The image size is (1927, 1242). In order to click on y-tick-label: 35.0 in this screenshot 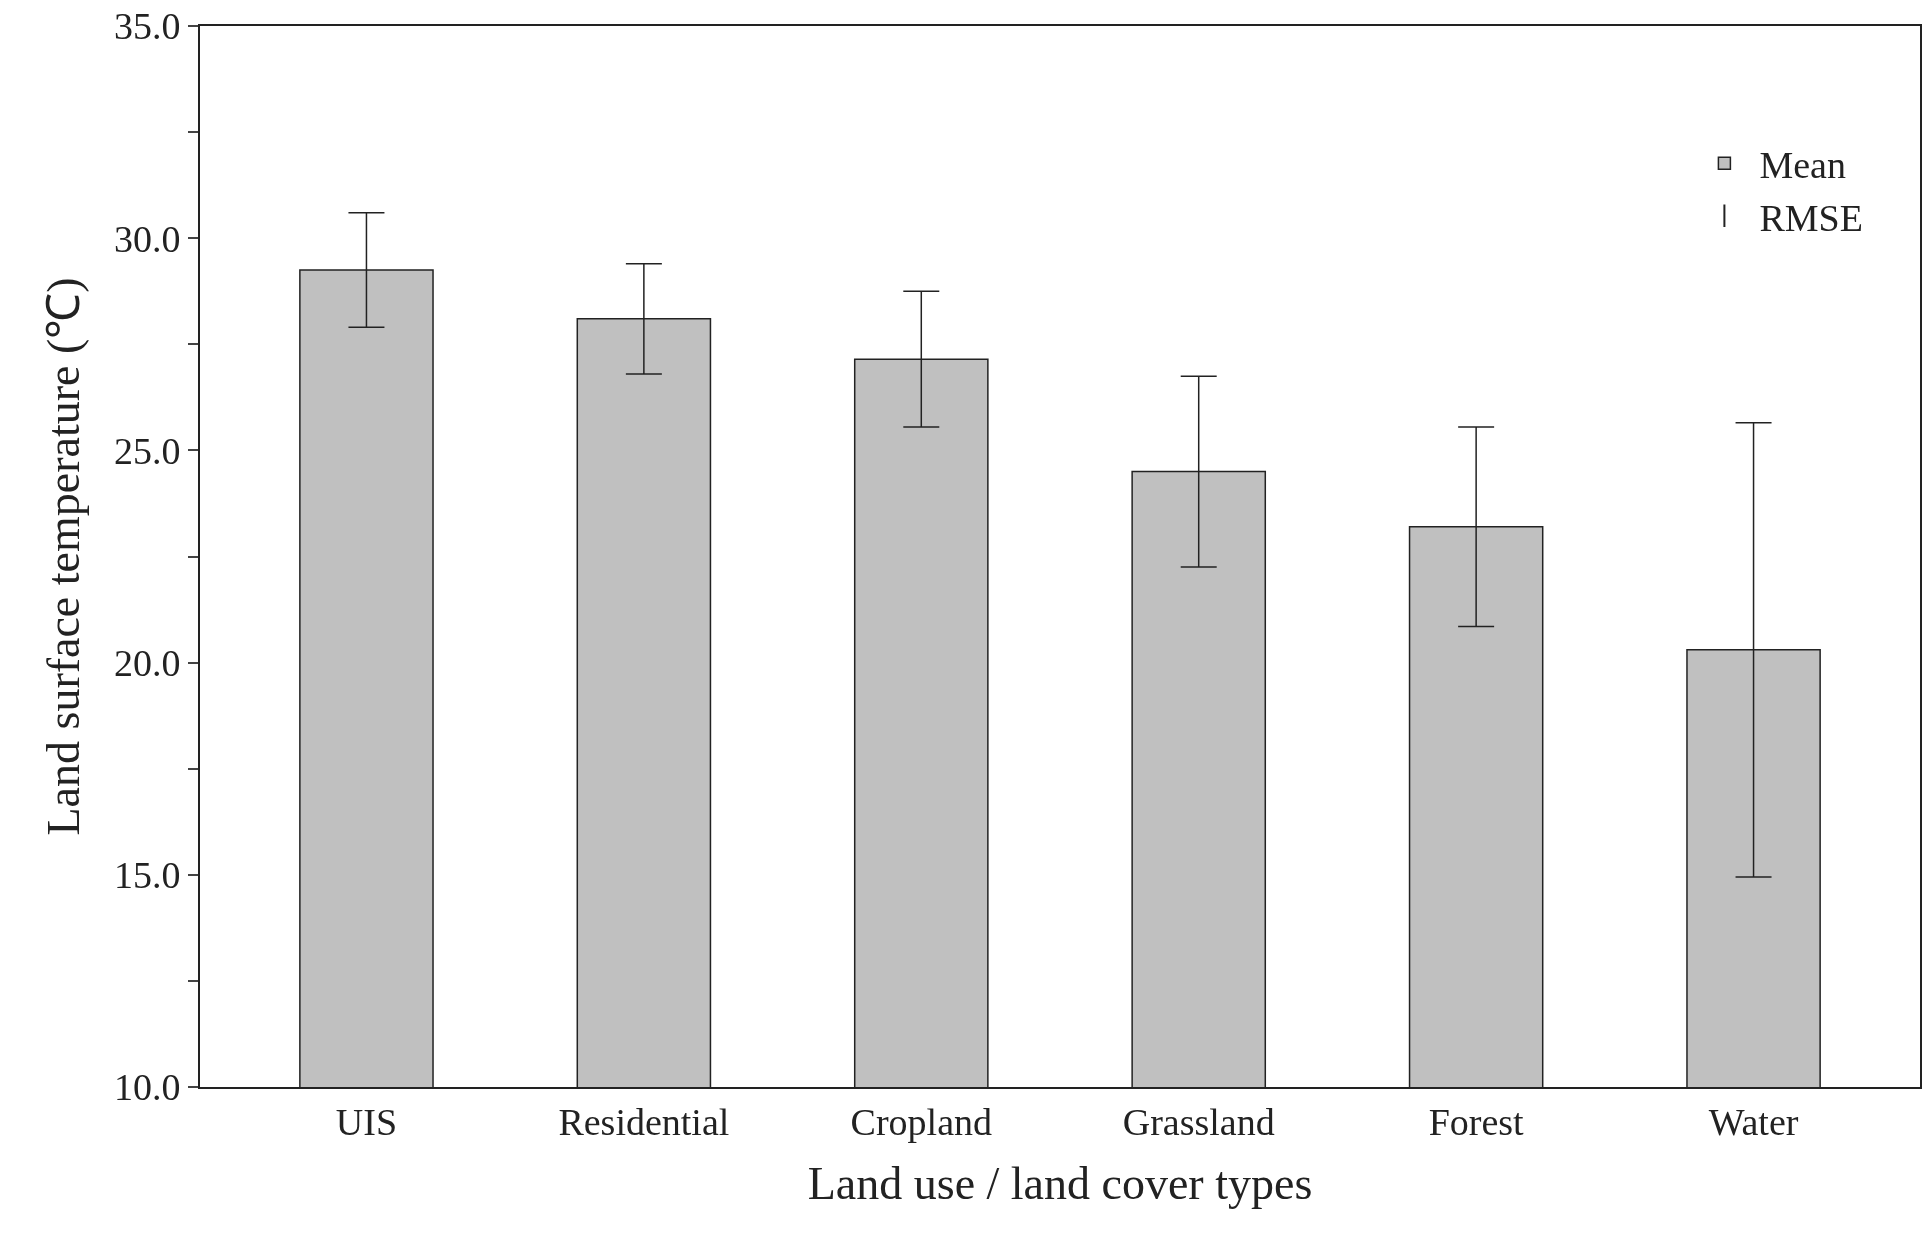, I will do `click(147, 26)`.